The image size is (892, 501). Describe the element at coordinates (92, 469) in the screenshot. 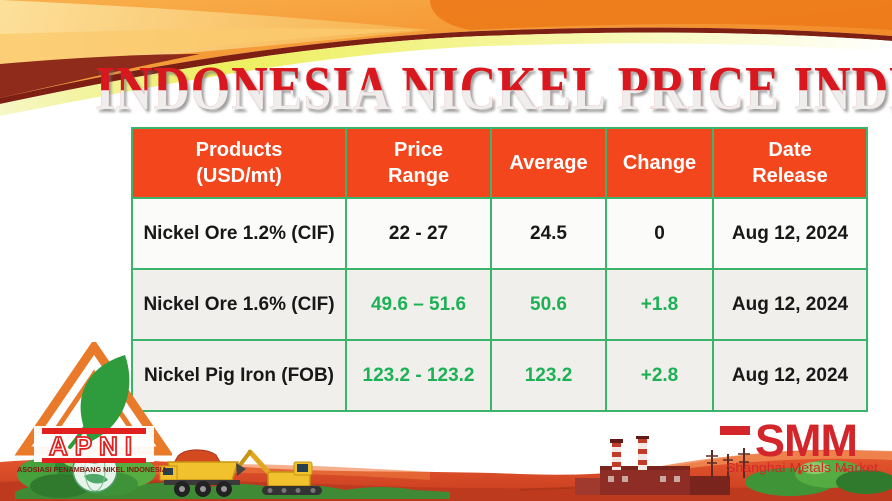

I see `apni-caption: ASOSIASI PENAMBANG NIKEL INDONESIA` at that location.